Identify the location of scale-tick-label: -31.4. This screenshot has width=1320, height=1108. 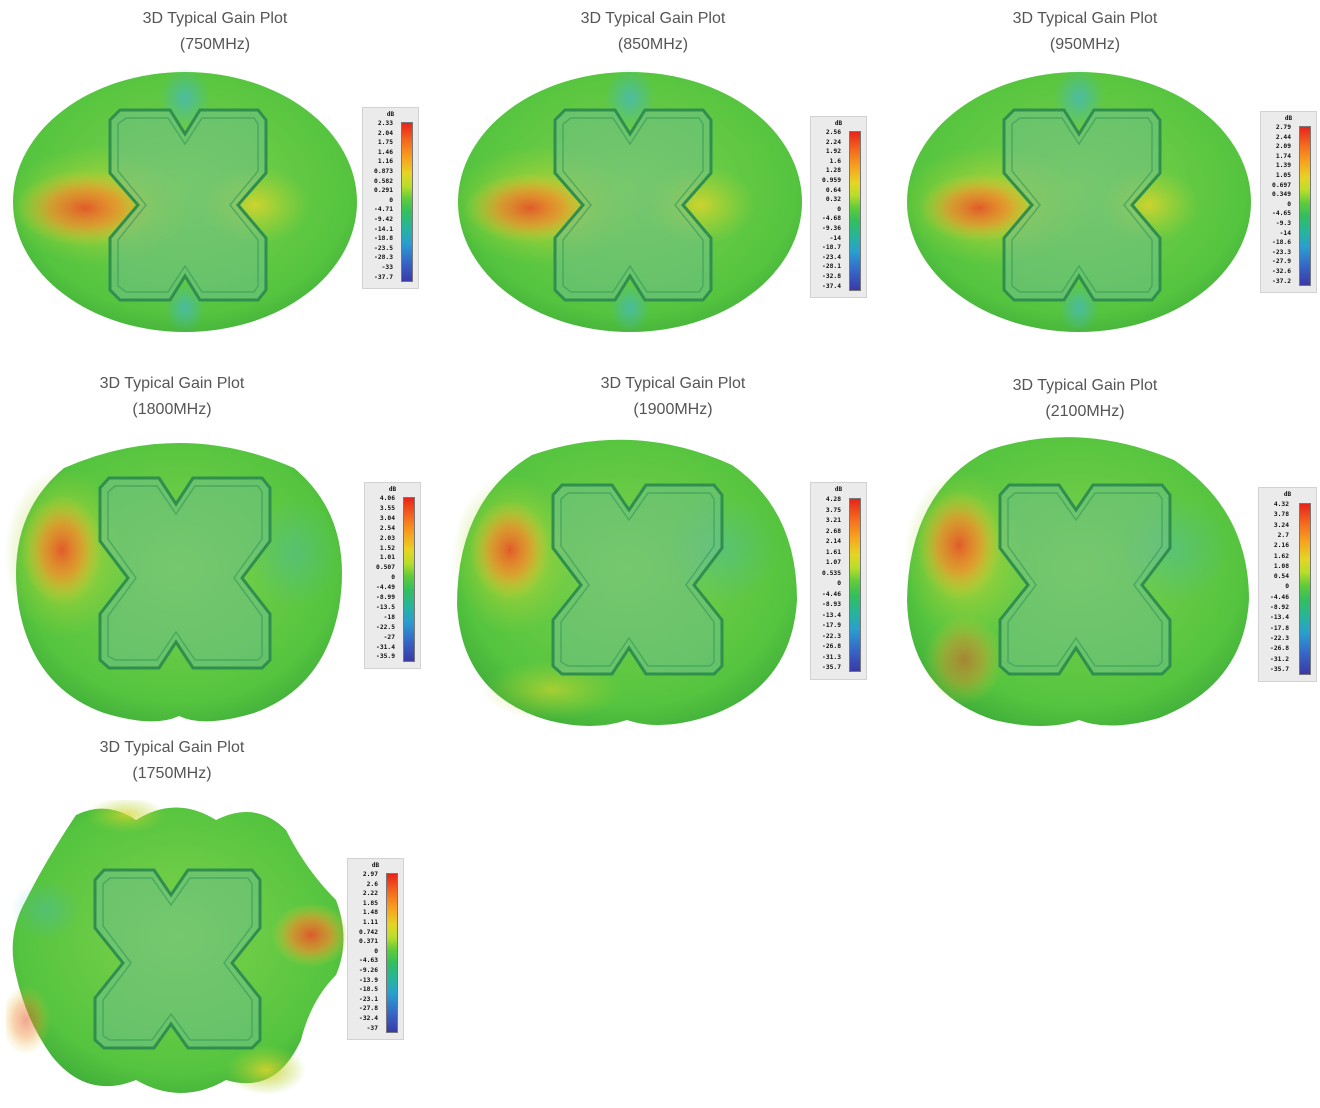
(385, 647).